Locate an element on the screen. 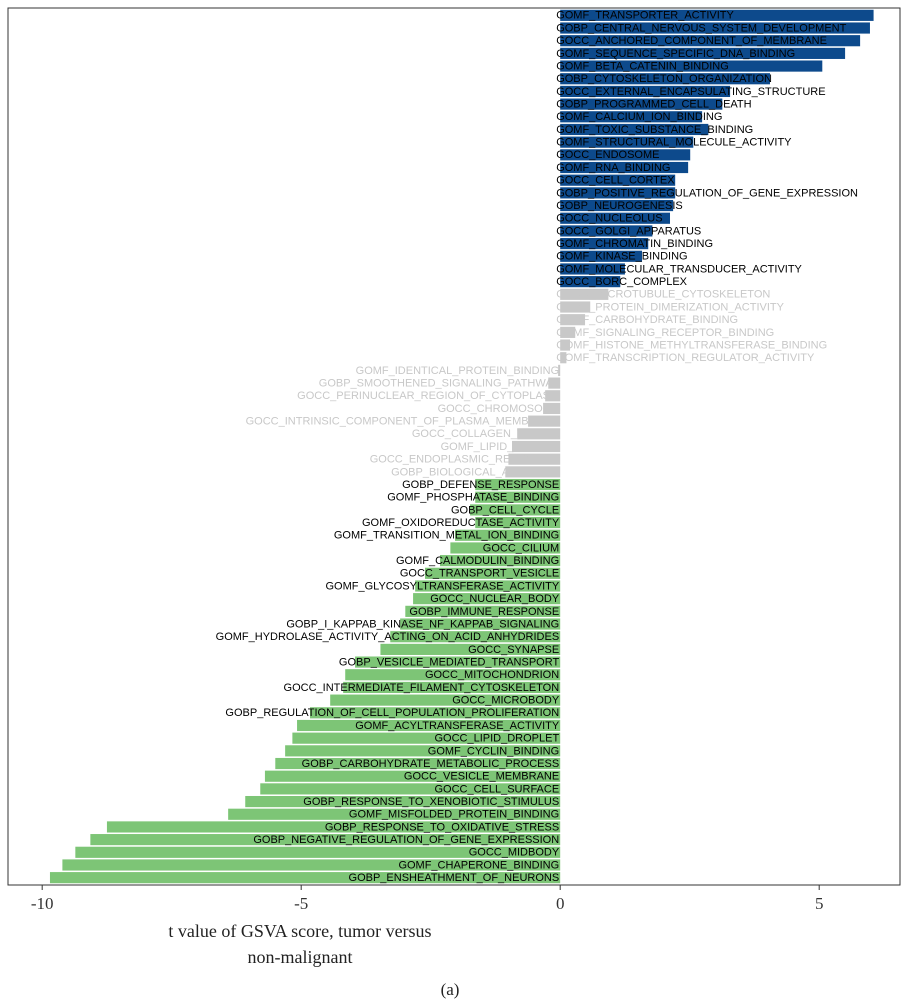 This screenshot has height=1004, width=901. bar-label: GOCC_TRANSPORT_VESICLE is located at coordinates (479, 574).